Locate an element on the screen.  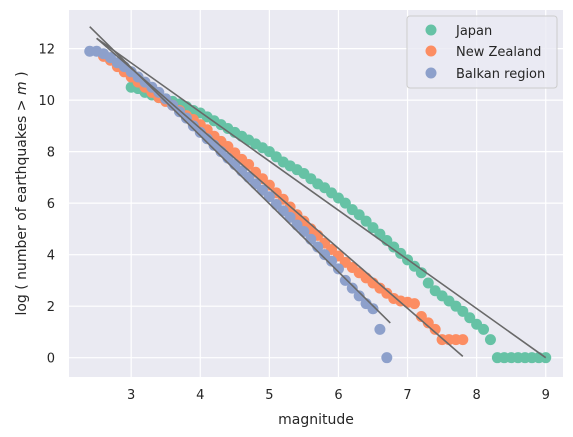
y-tick-label: 0 is located at coordinates (51, 359).